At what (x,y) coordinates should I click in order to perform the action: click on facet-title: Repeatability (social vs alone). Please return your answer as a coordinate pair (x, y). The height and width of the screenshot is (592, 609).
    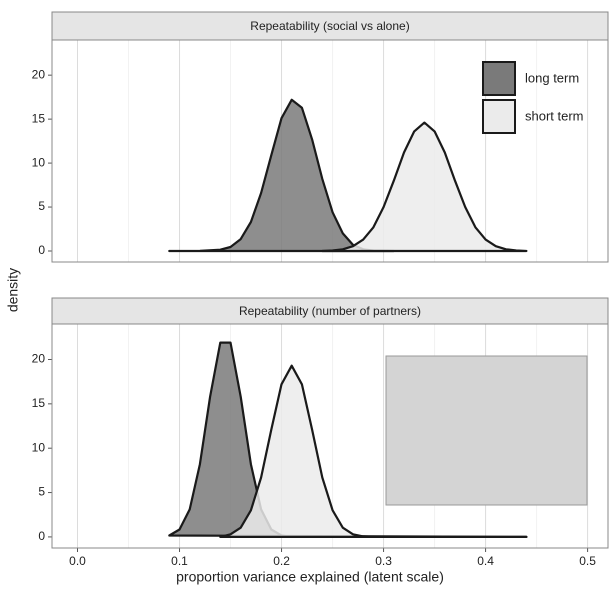
    Looking at the image, I should click on (329, 26).